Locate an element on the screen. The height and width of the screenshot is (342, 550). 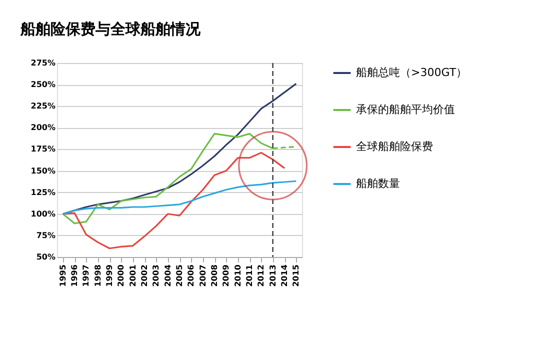
y-tick-label: 100% is located at coordinates (43, 213).